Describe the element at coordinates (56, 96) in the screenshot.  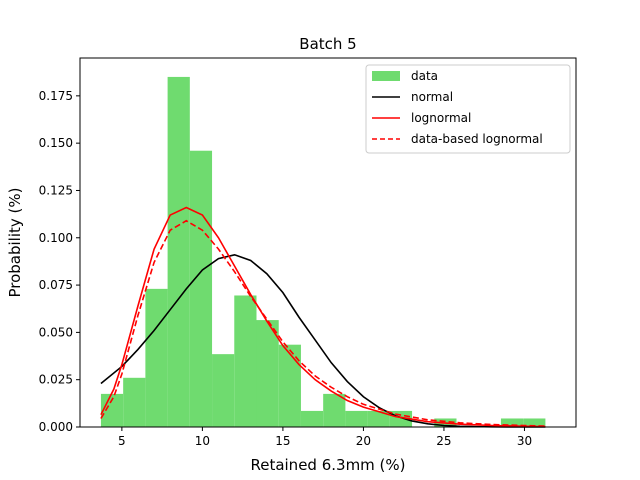
I see `y-tick-label: 0.175` at that location.